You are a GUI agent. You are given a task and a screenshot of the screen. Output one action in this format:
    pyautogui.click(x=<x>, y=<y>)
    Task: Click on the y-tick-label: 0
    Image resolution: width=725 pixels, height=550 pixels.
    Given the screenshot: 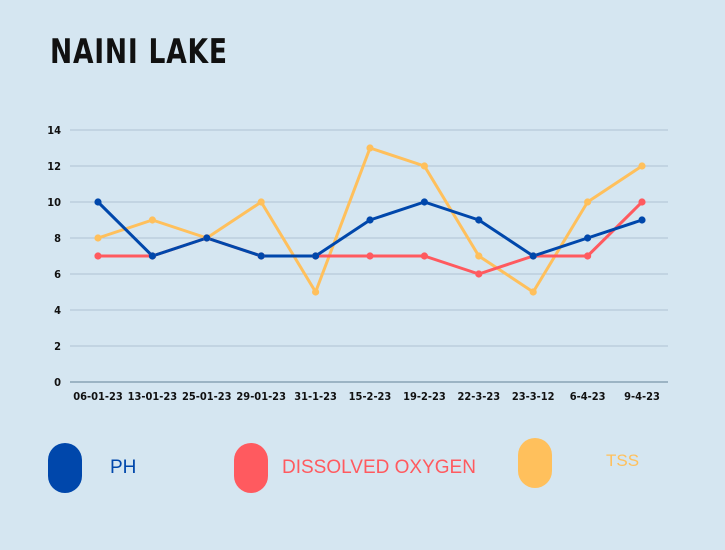 What is the action you would take?
    pyautogui.click(x=57, y=382)
    